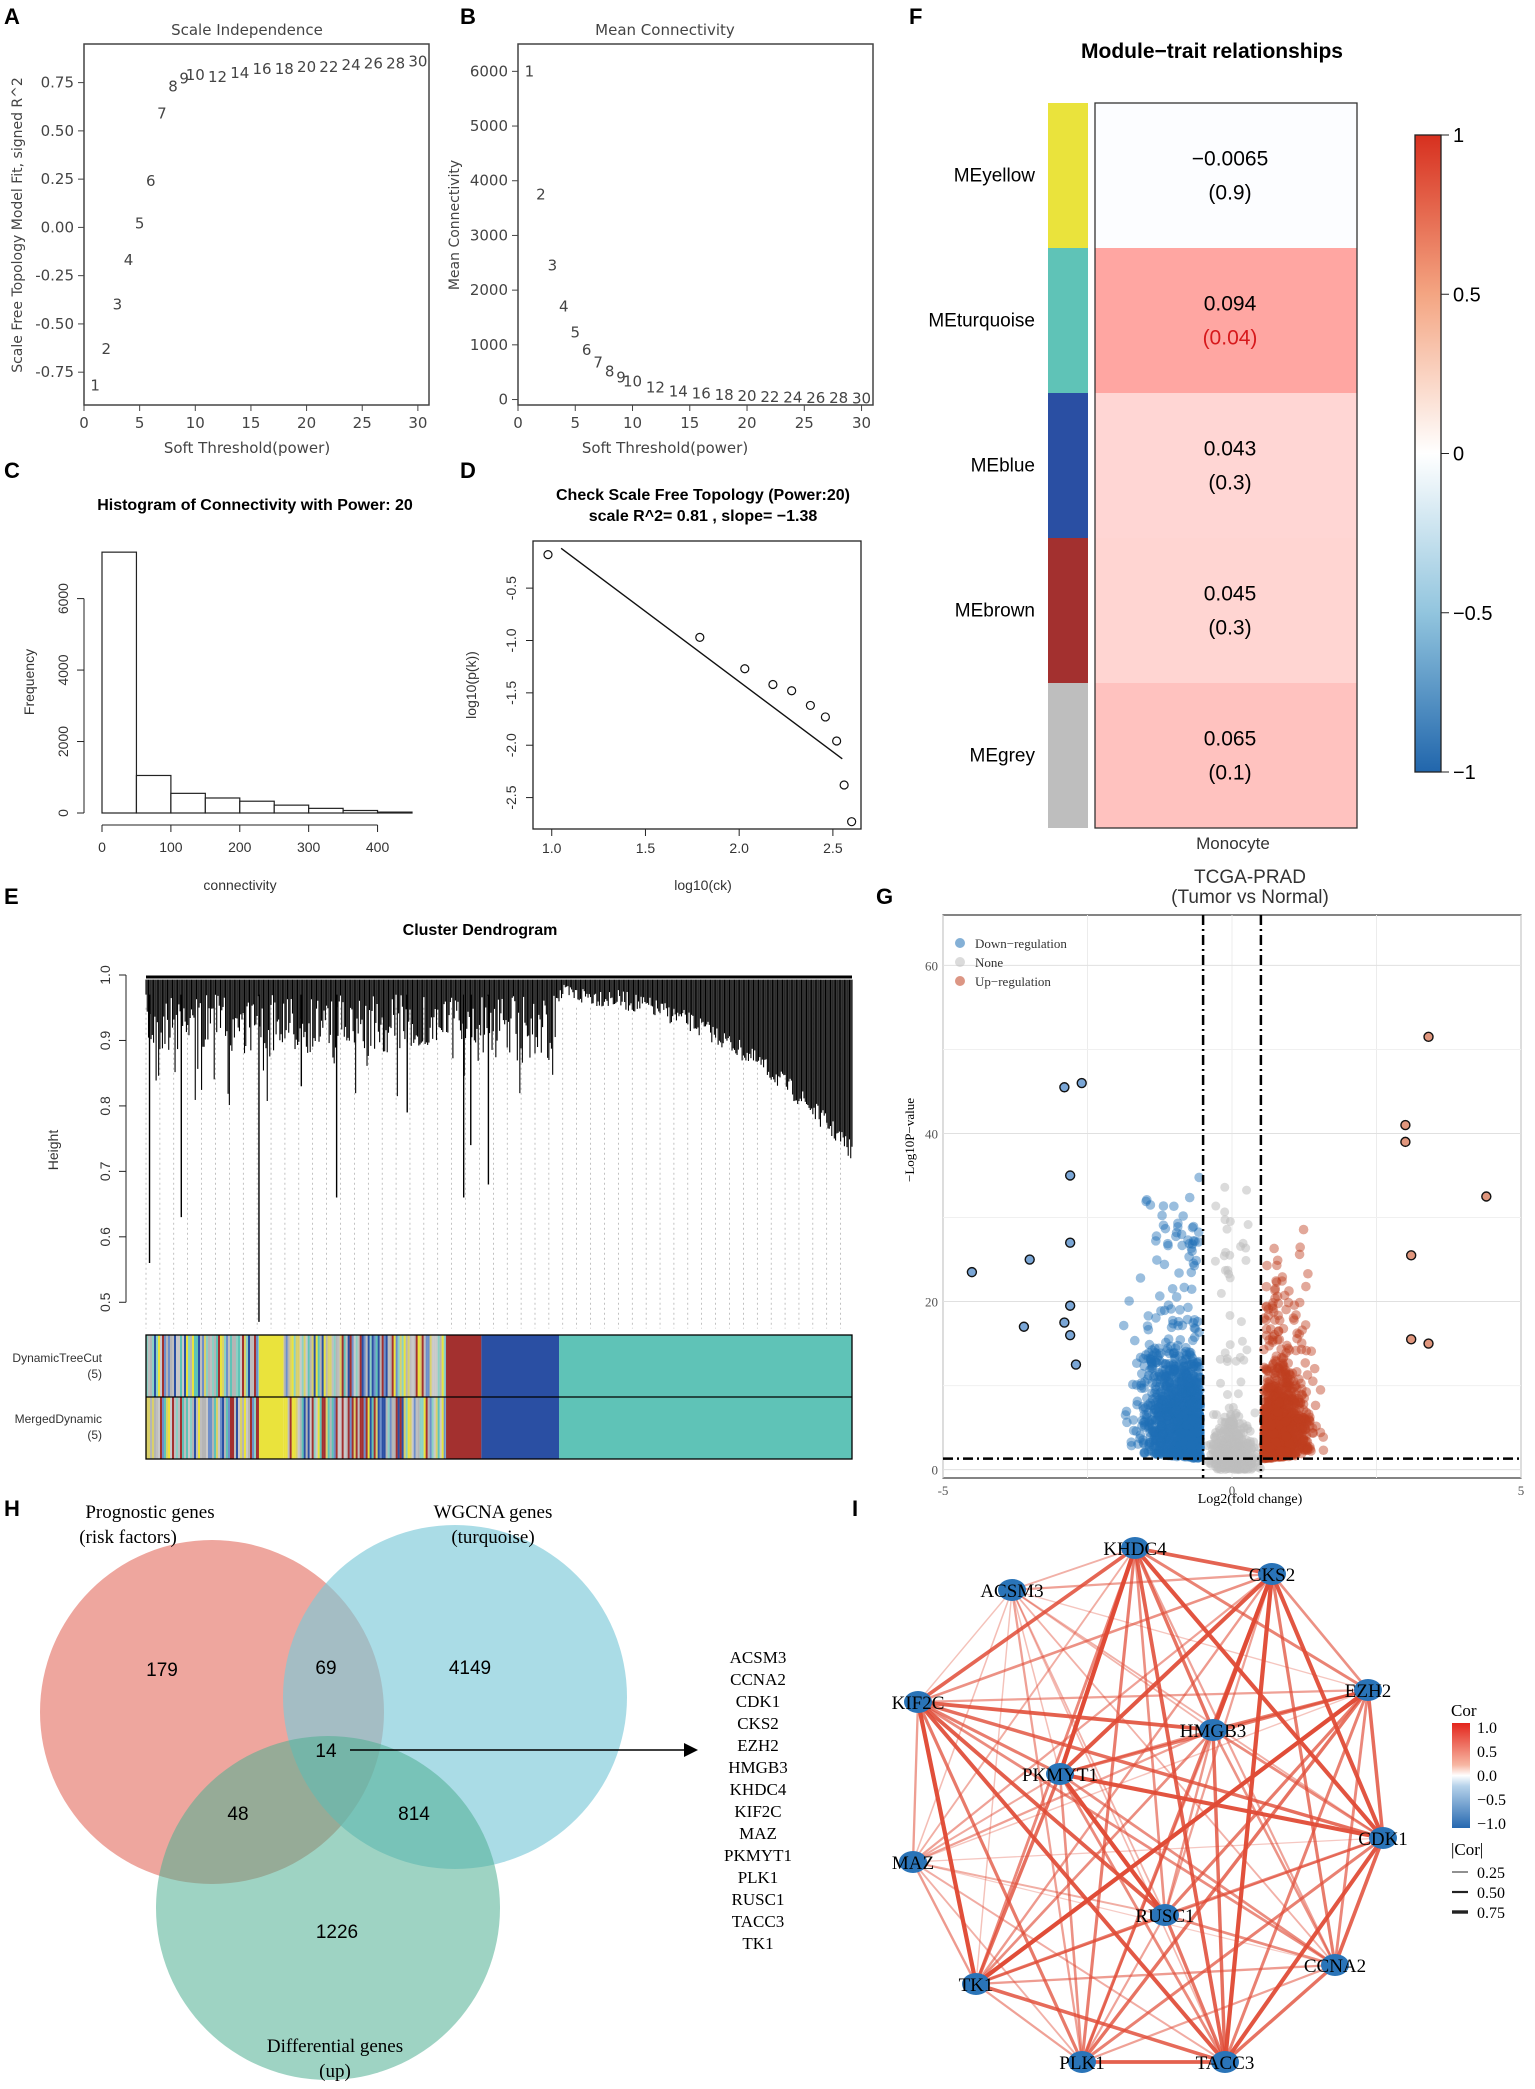 The height and width of the screenshot is (2089, 1535). I want to click on point-highlighted, so click(1029, 1259).